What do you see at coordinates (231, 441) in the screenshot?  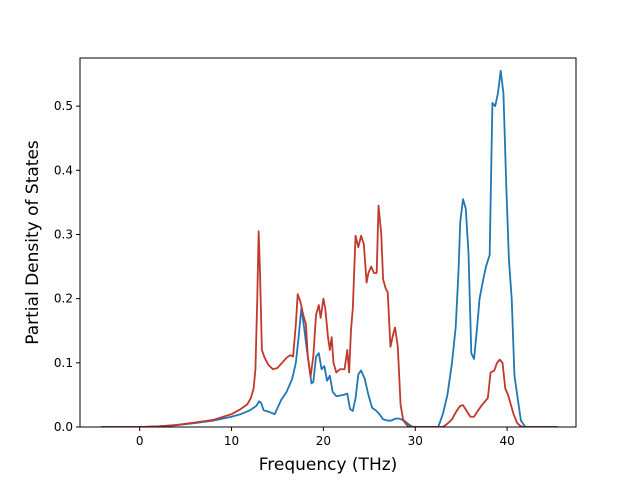 I see `x-tick-label: 10` at bounding box center [231, 441].